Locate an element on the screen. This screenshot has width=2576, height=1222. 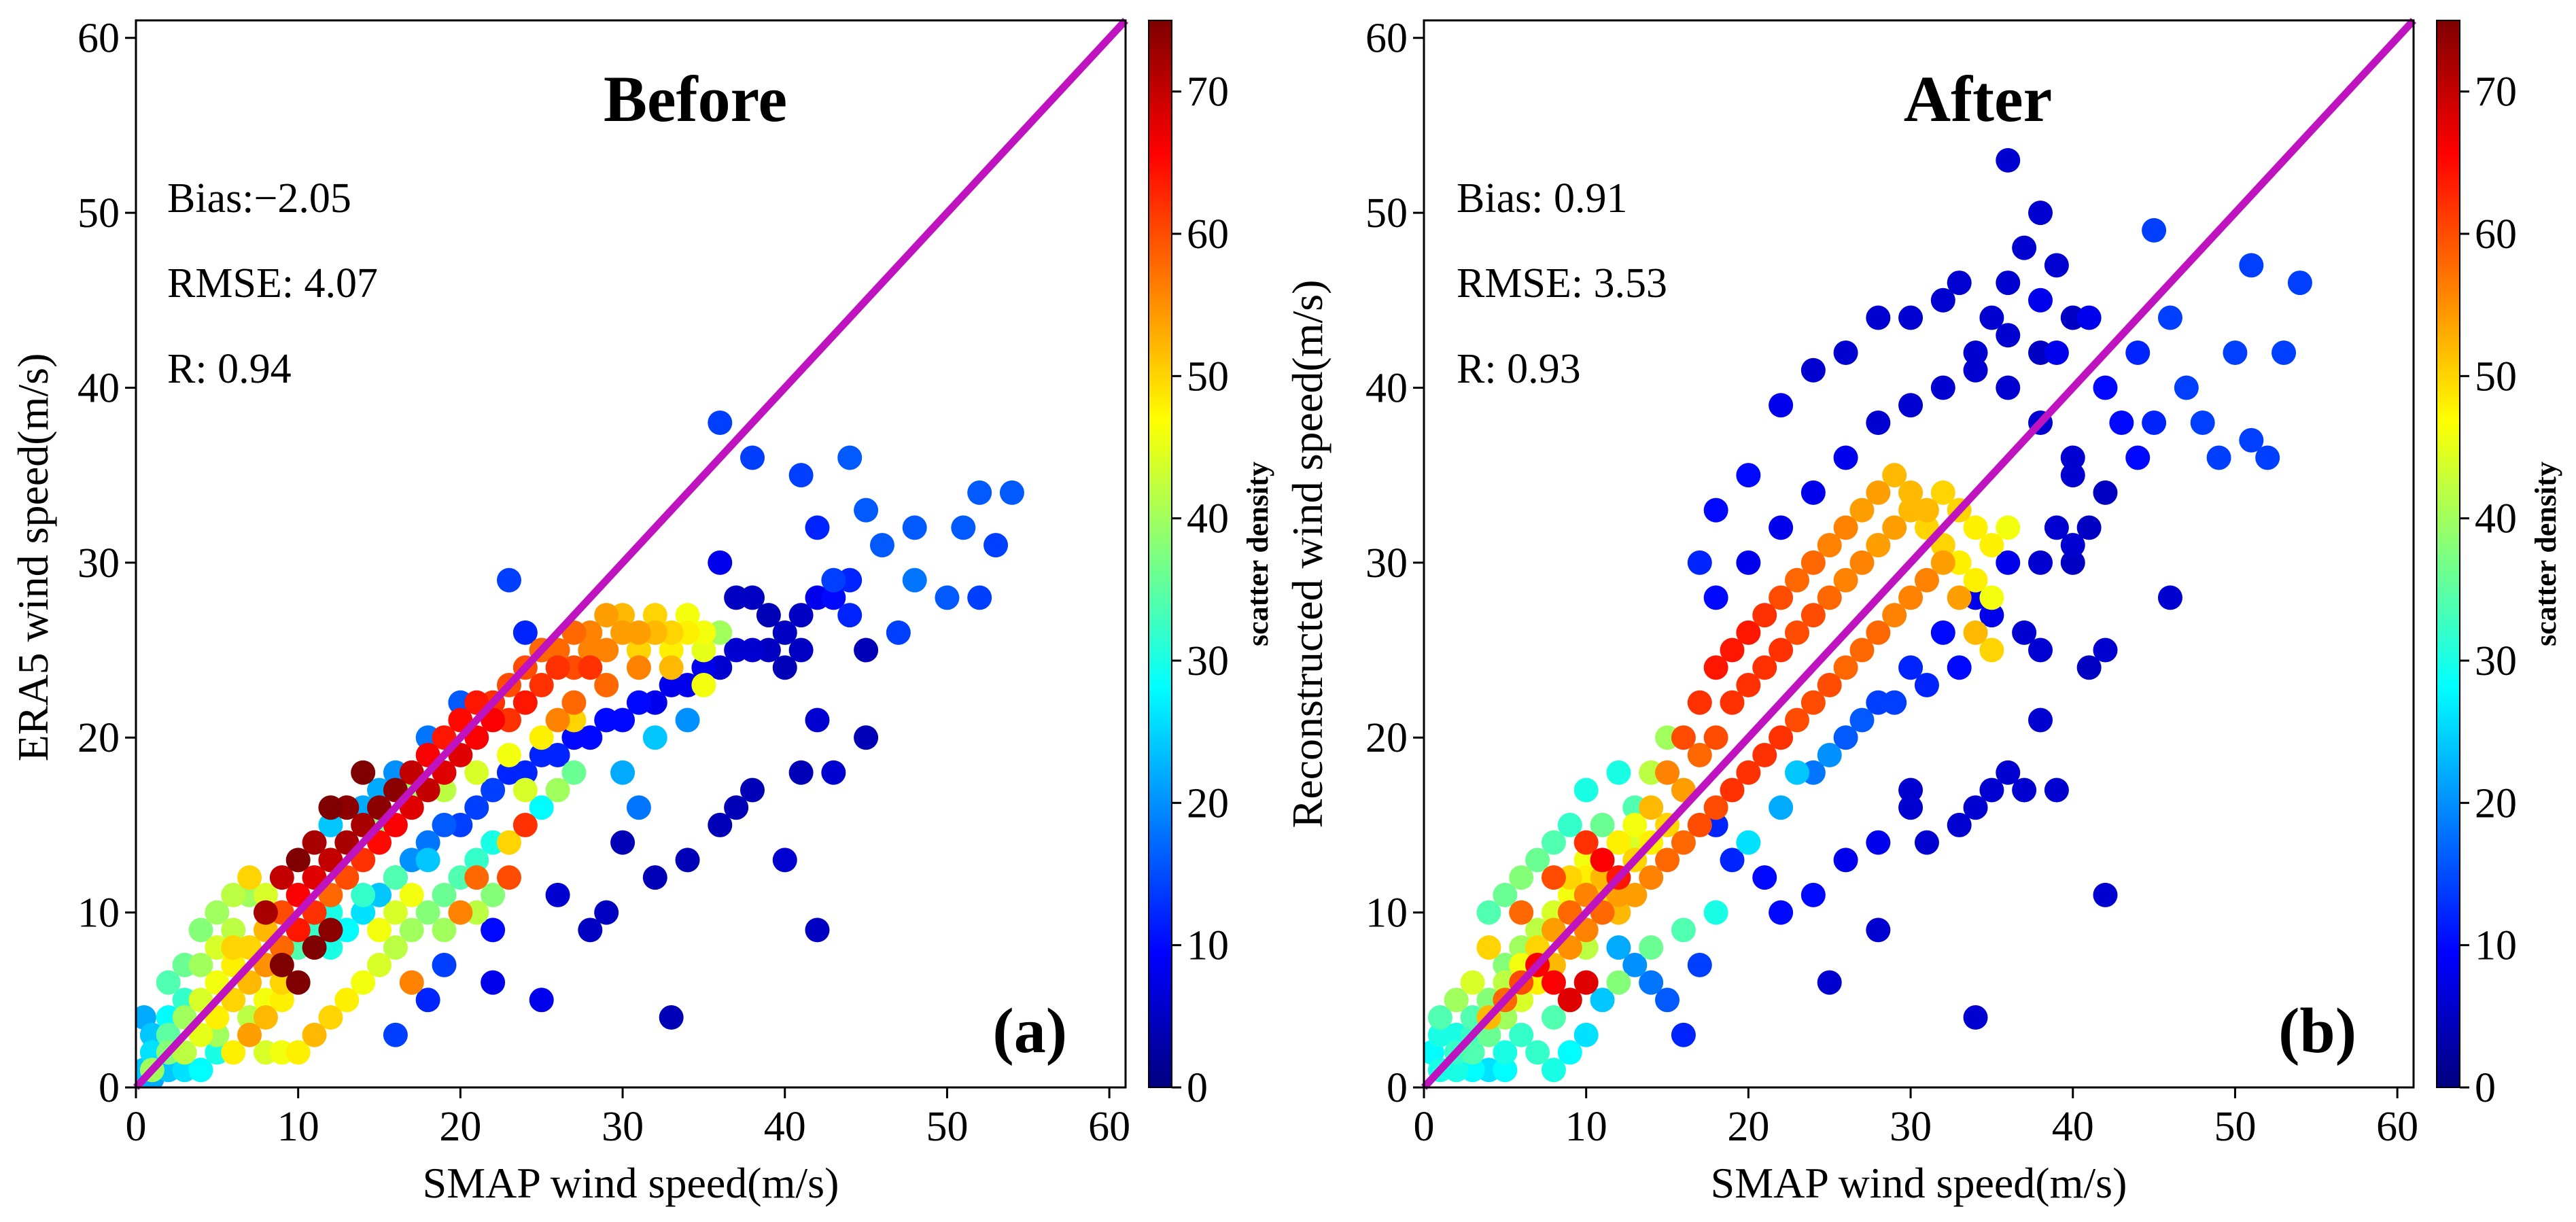
x-tick-label: 60 is located at coordinates (1109, 1127).